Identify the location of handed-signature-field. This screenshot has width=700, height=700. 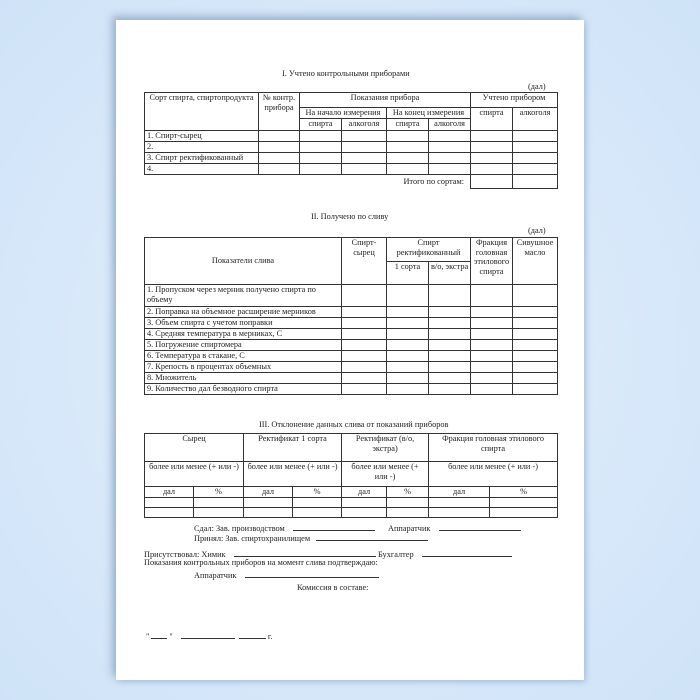
(333, 526).